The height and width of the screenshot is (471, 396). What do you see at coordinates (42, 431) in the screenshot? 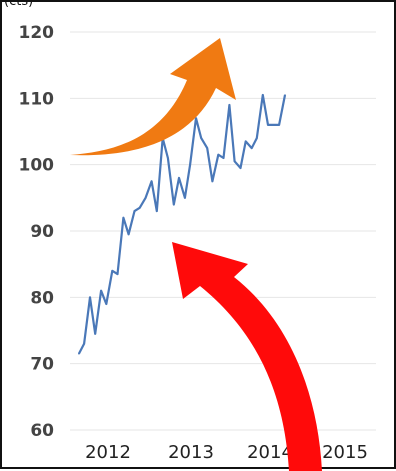
I see `y-tick-label: 60` at bounding box center [42, 431].